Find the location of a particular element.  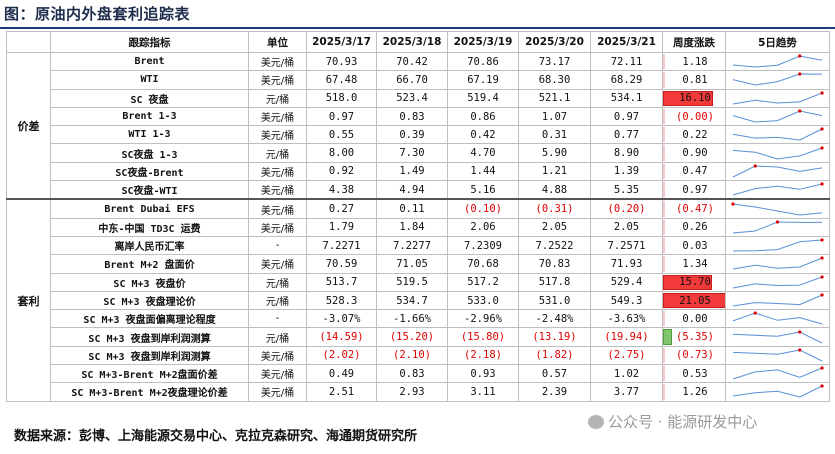

weekly-change-cell: 0.53 is located at coordinates (694, 374).